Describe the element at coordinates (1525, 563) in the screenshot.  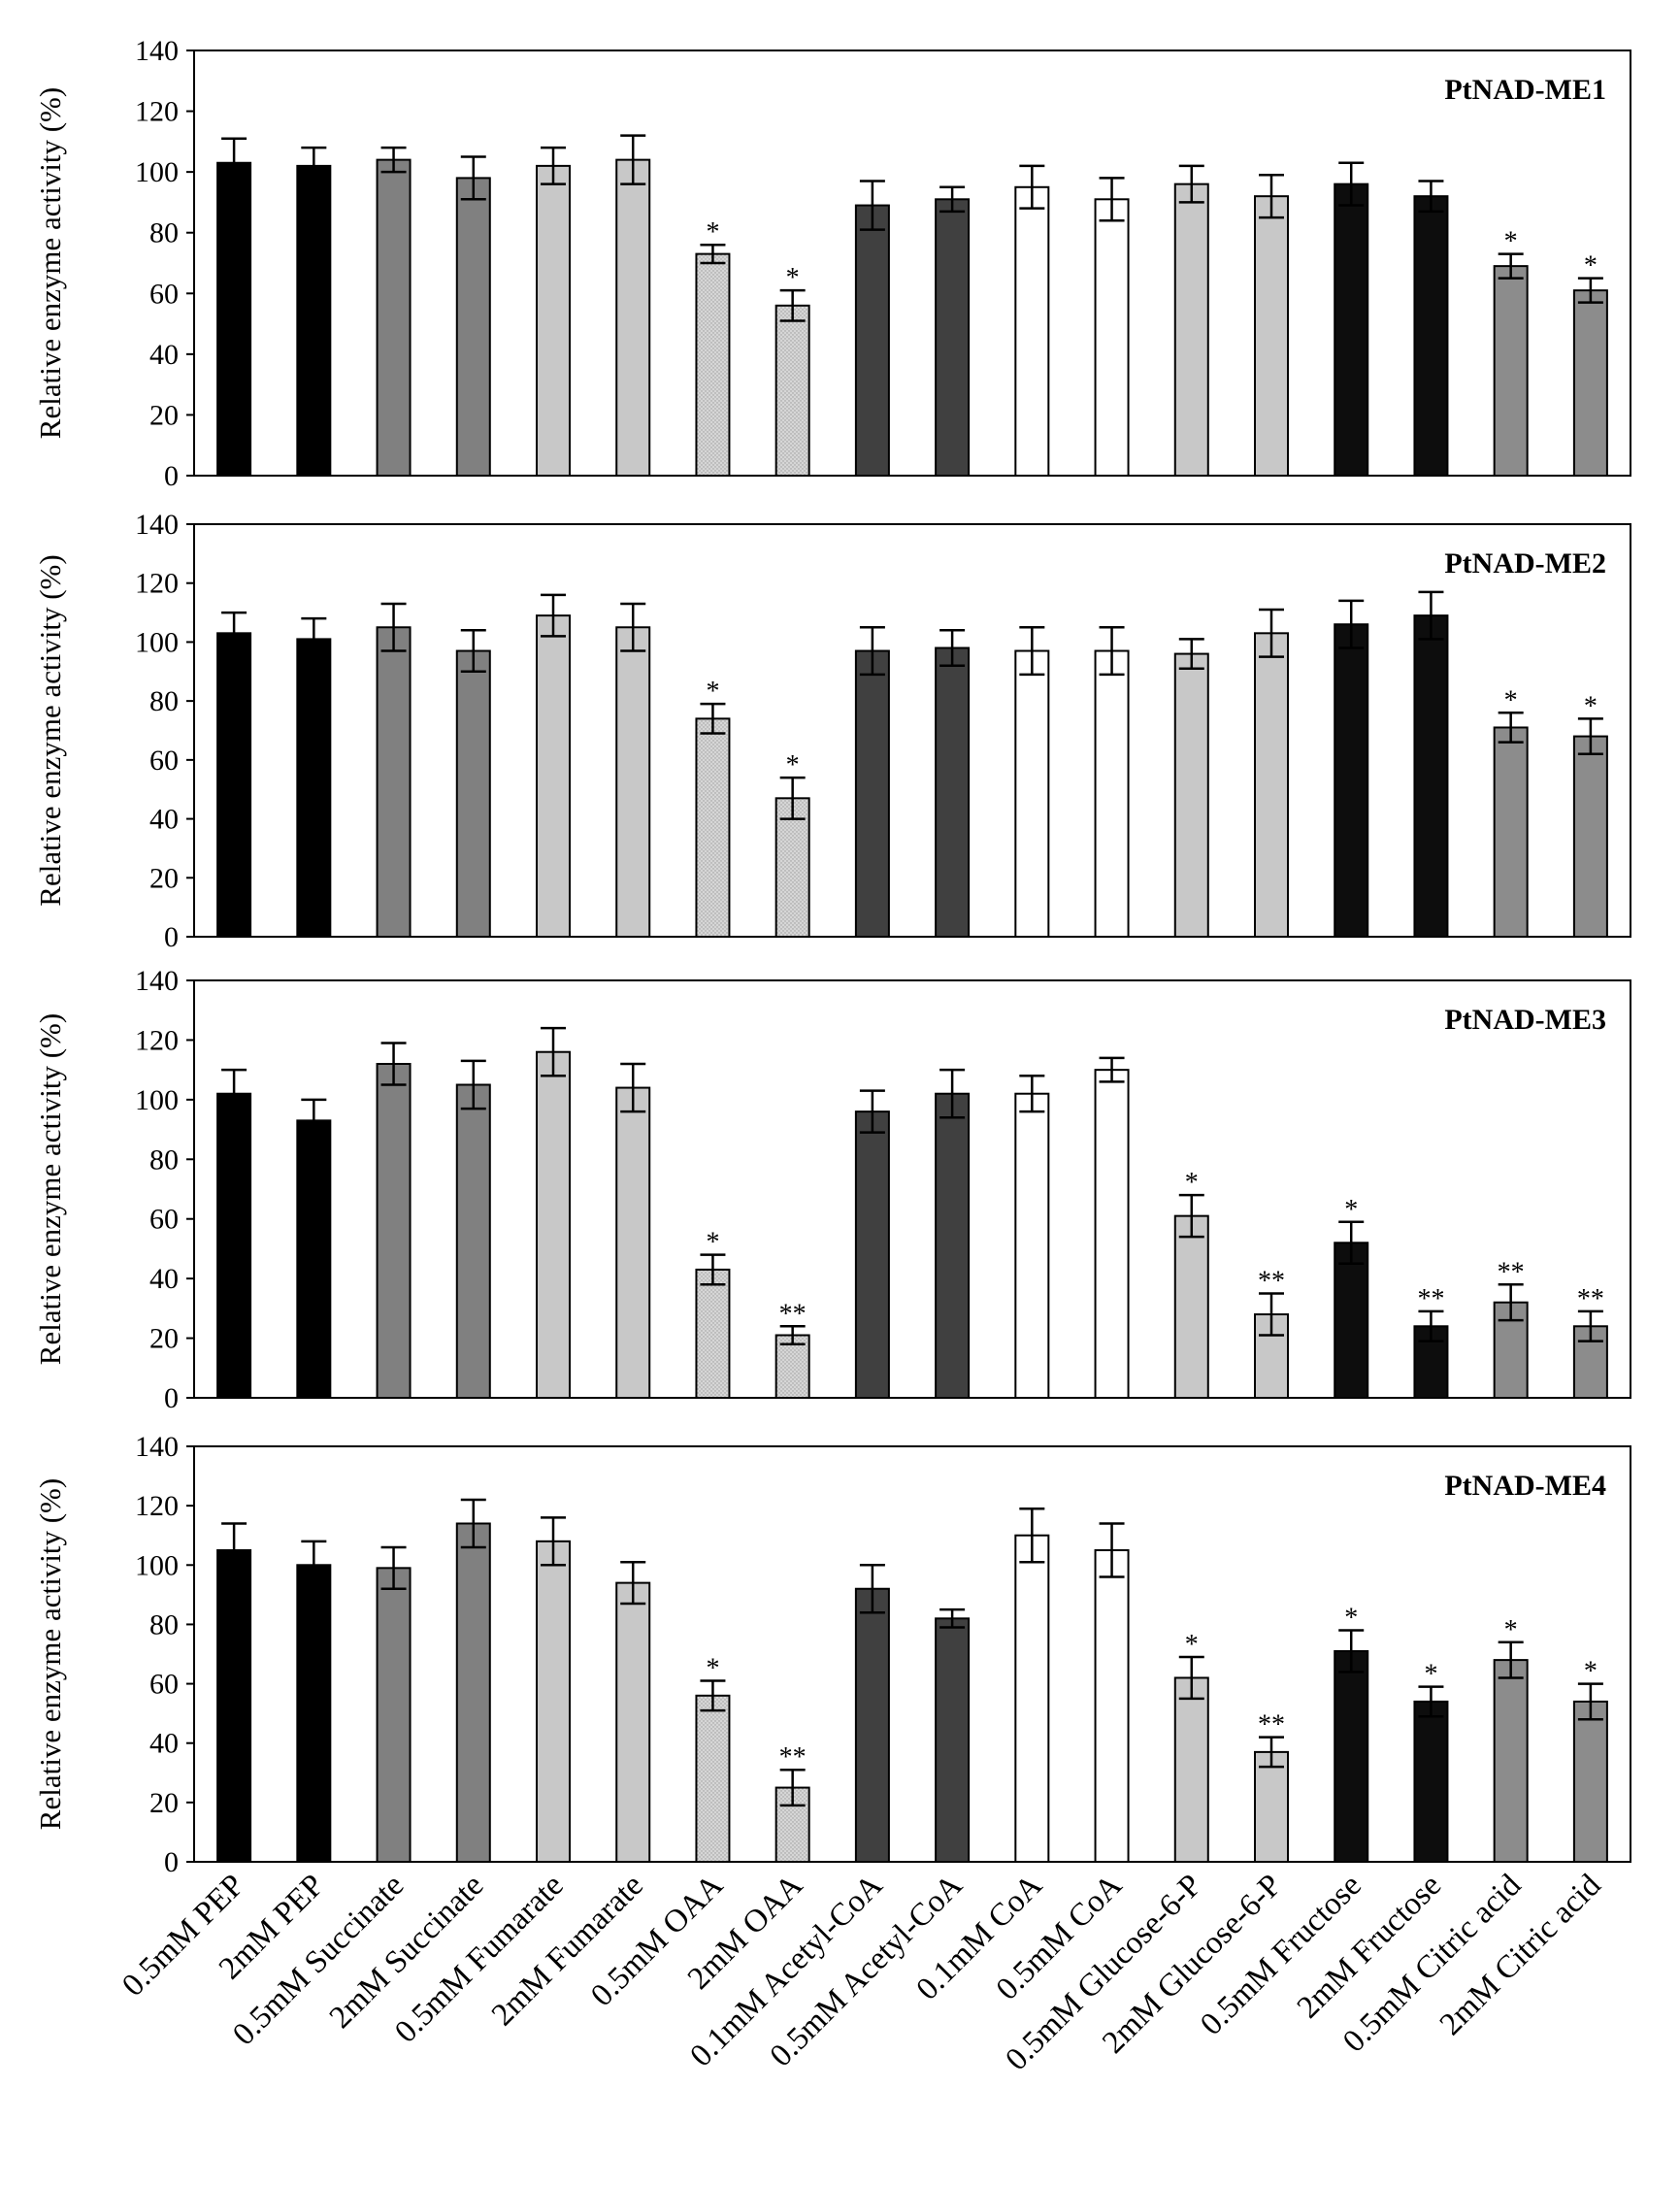
I see `panel-title: PtNAD-ME2` at that location.